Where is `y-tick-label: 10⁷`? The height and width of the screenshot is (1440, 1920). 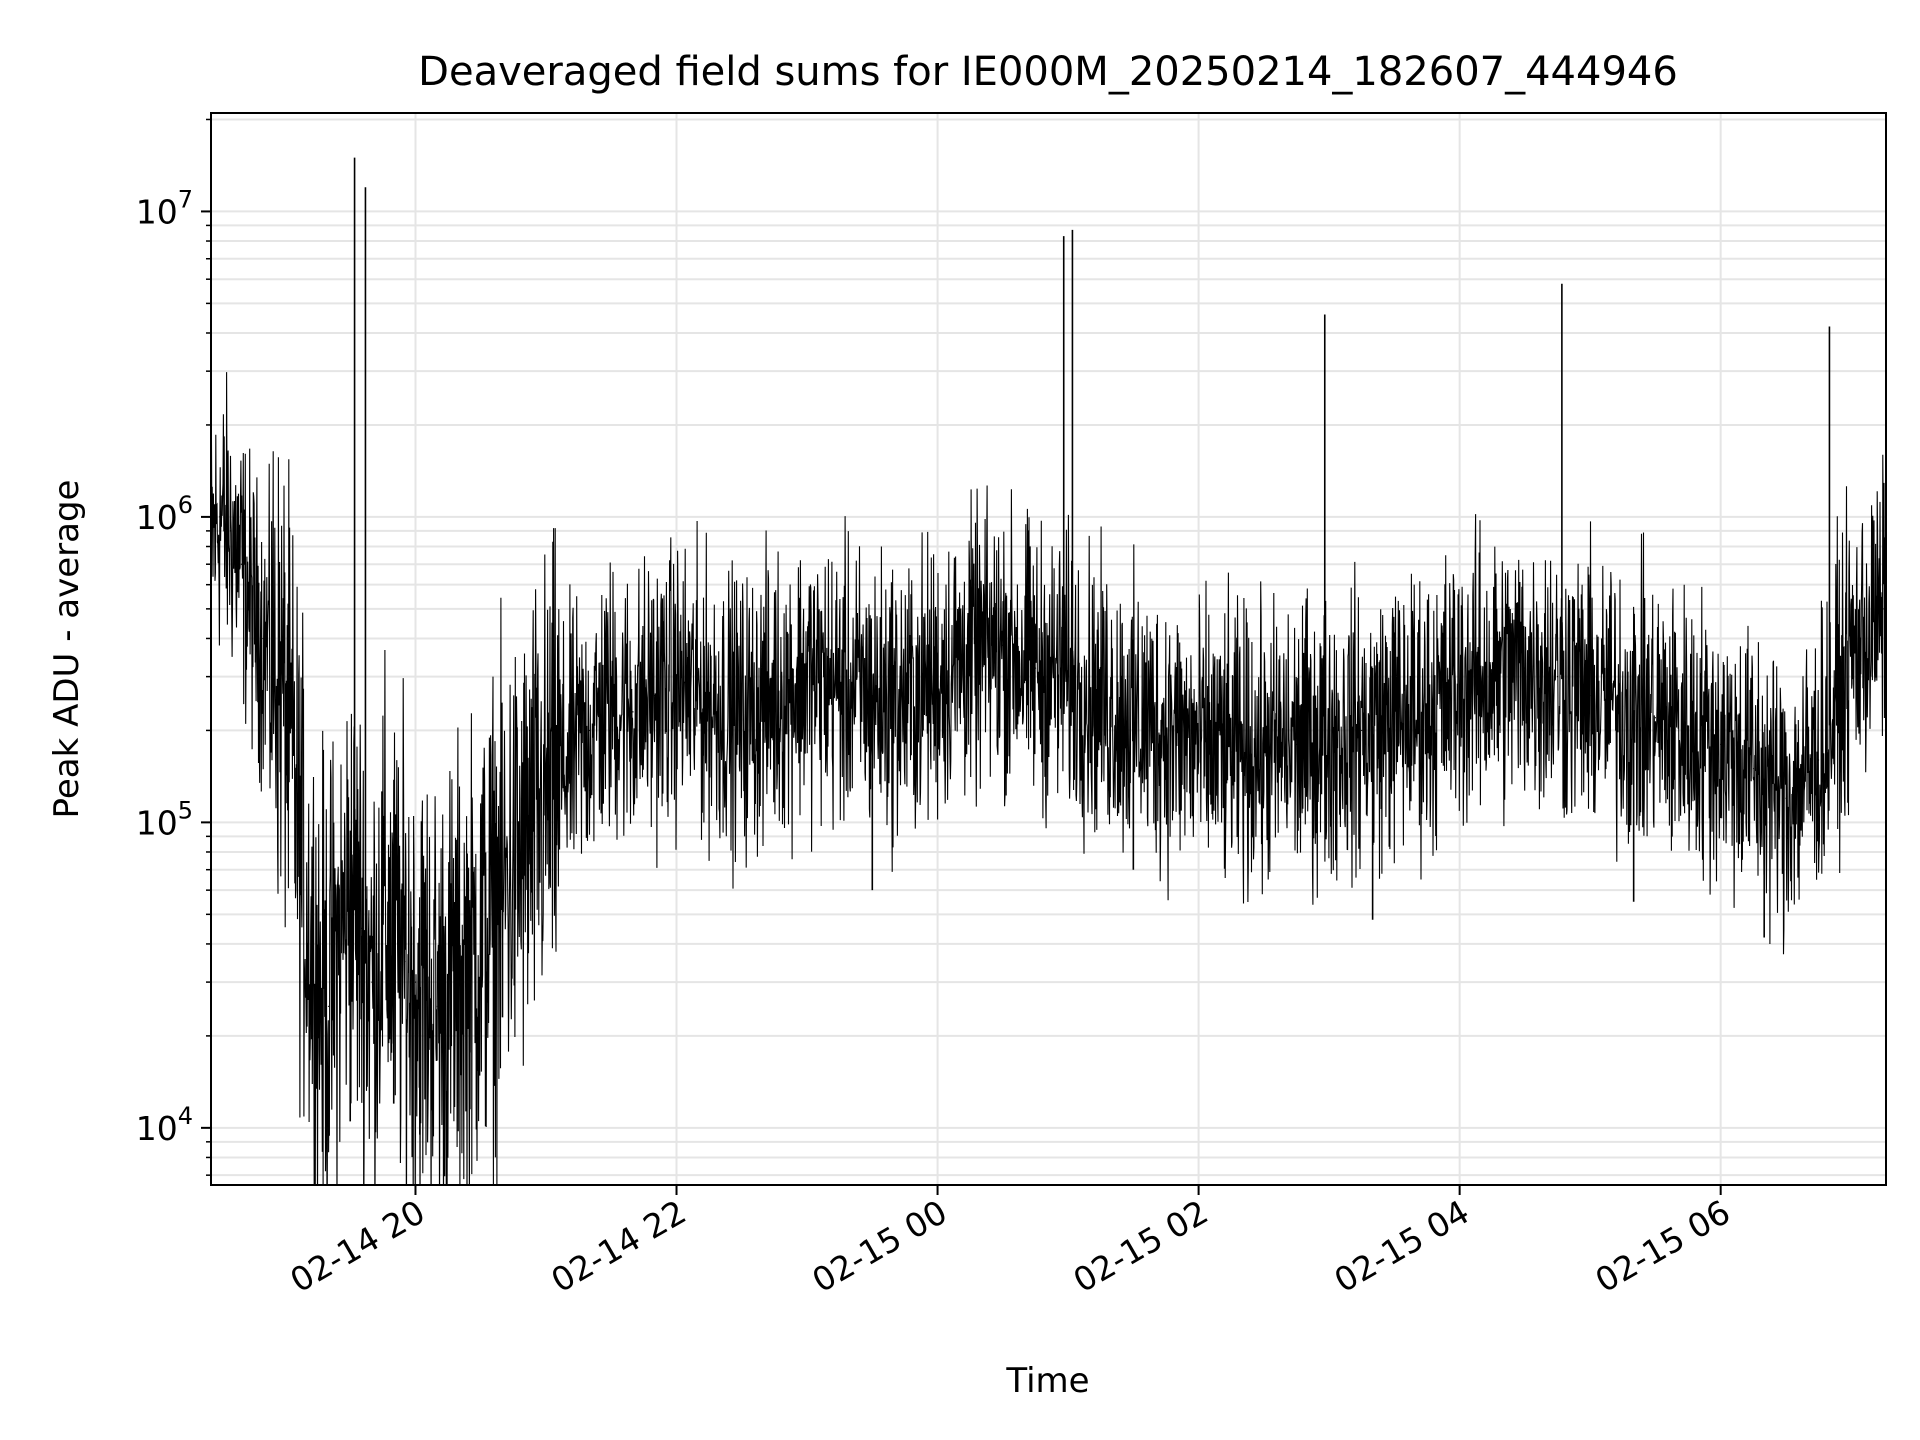 y-tick-label: 10⁷ is located at coordinates (164, 208).